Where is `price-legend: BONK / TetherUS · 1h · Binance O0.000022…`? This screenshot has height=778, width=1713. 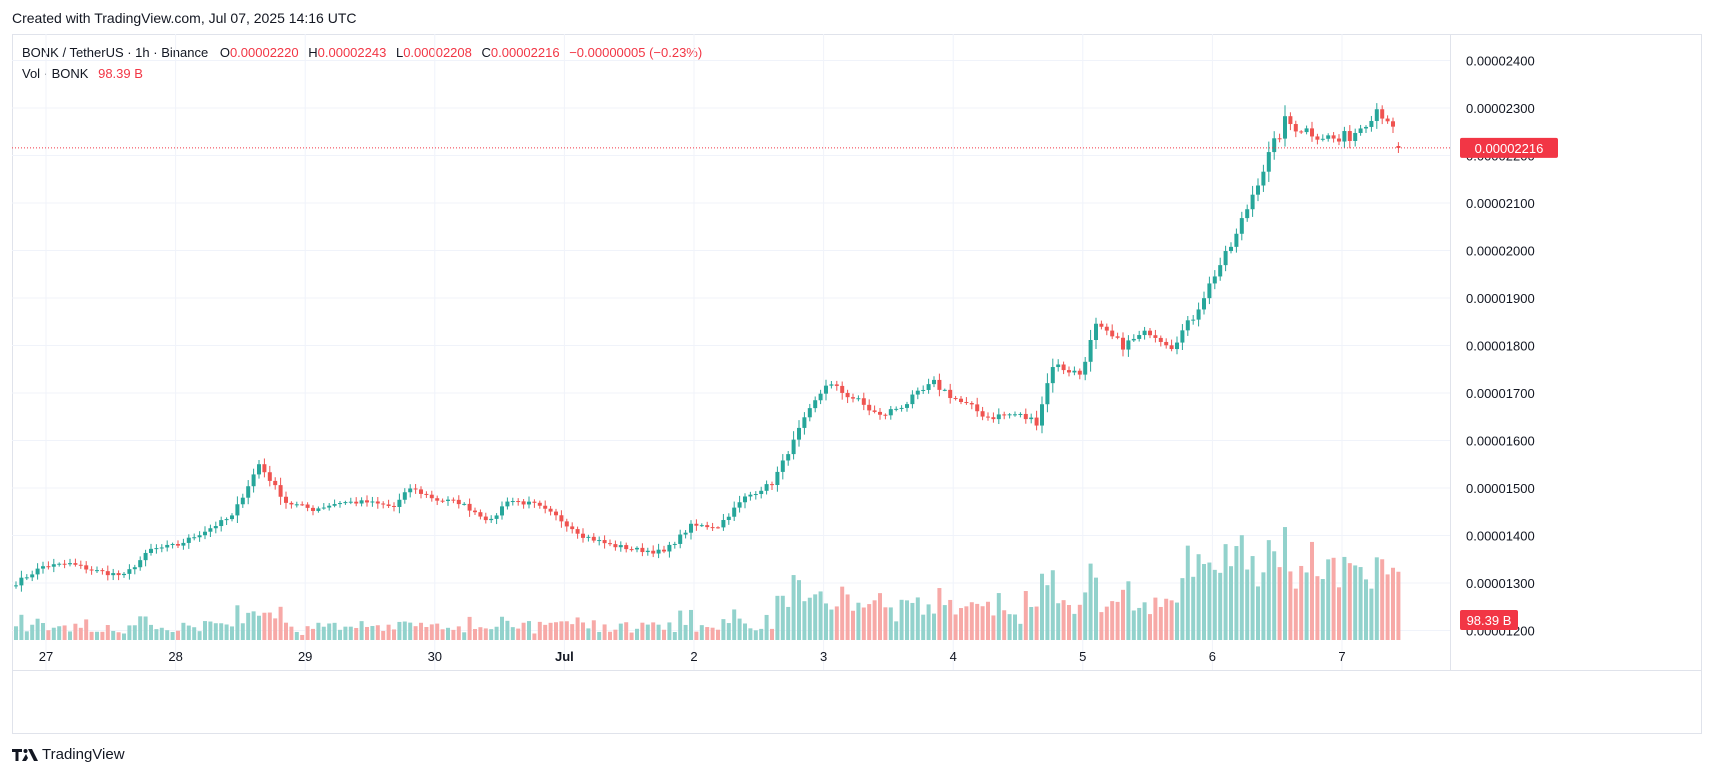 price-legend: BONK / TetherUS · 1h · Binance O0.000022… is located at coordinates (362, 52).